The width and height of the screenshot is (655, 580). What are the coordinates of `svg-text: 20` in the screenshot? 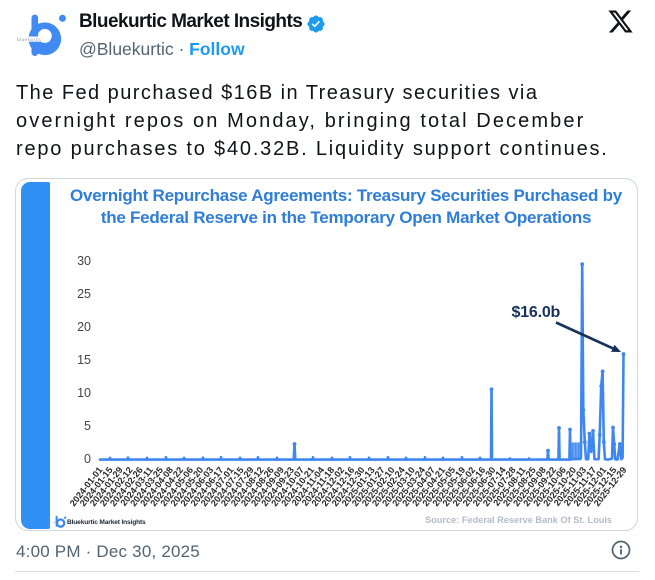 It's located at (84, 327).